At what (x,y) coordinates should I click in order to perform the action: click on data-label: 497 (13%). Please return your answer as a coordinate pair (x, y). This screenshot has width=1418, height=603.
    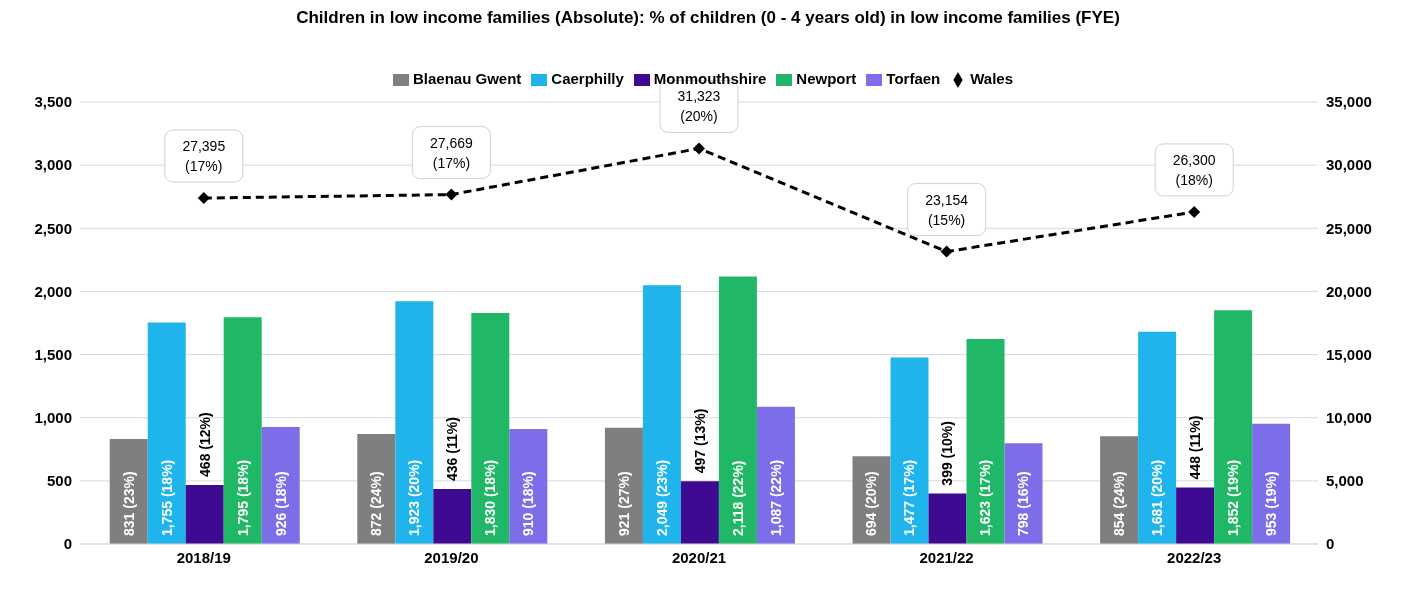
    Looking at the image, I should click on (699, 441).